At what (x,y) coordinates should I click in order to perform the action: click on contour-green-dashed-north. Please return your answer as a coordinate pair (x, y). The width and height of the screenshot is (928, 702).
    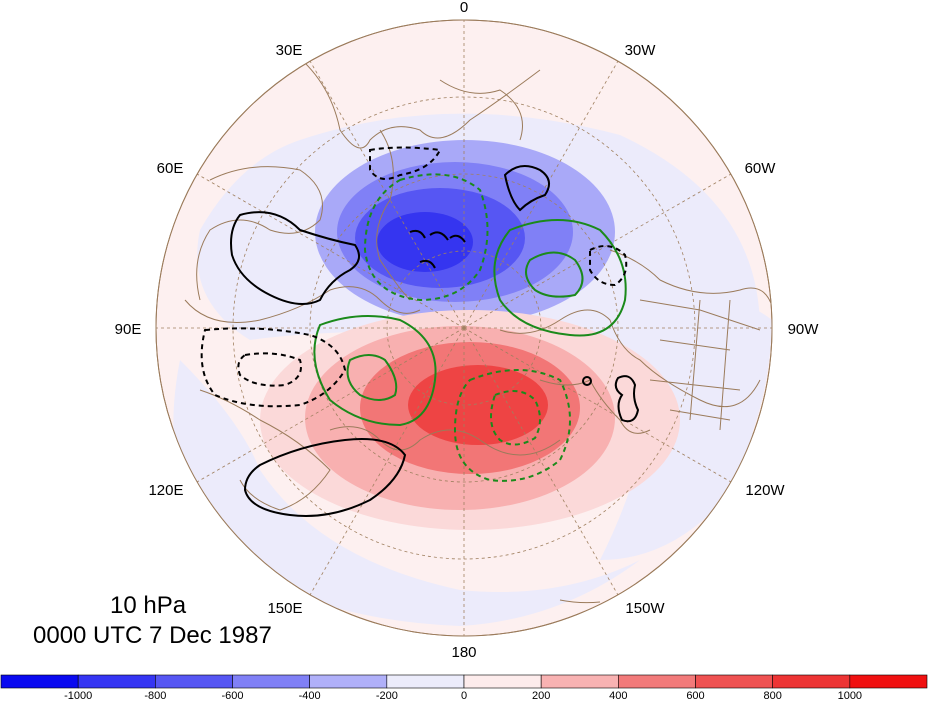
    Looking at the image, I should click on (426, 237).